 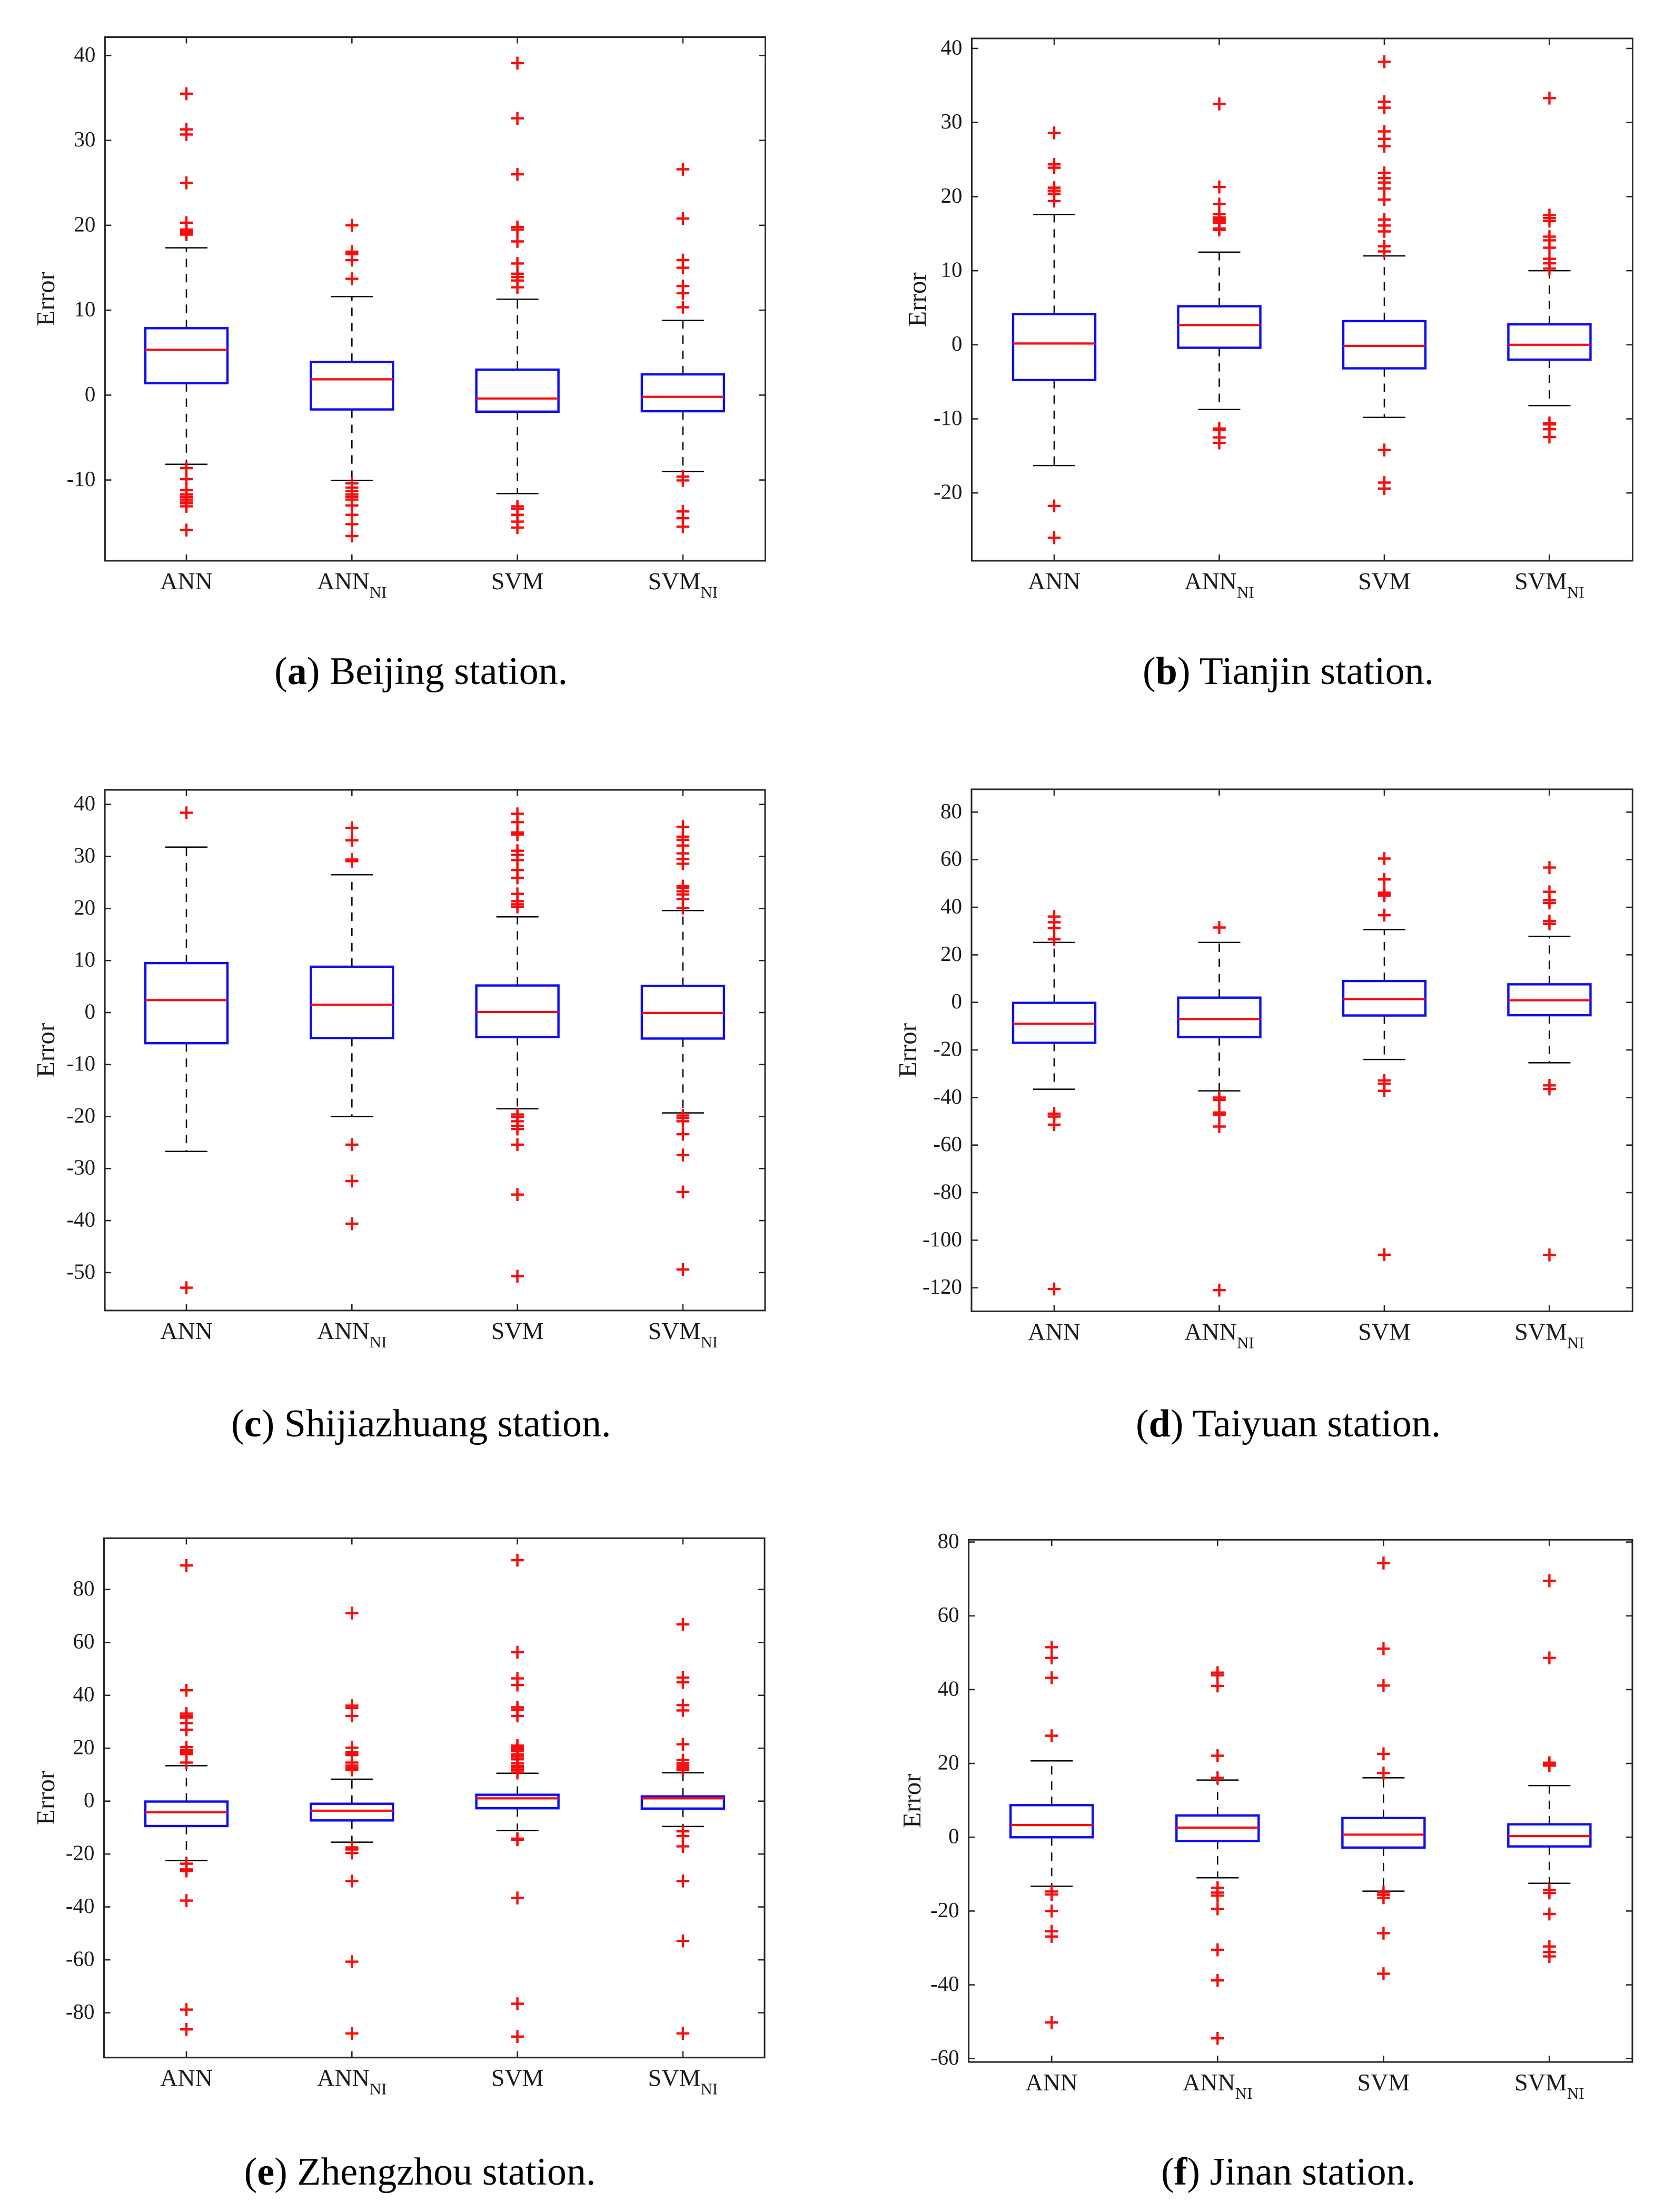 What do you see at coordinates (80, 1271) in the screenshot?
I see `svg-text: -50` at bounding box center [80, 1271].